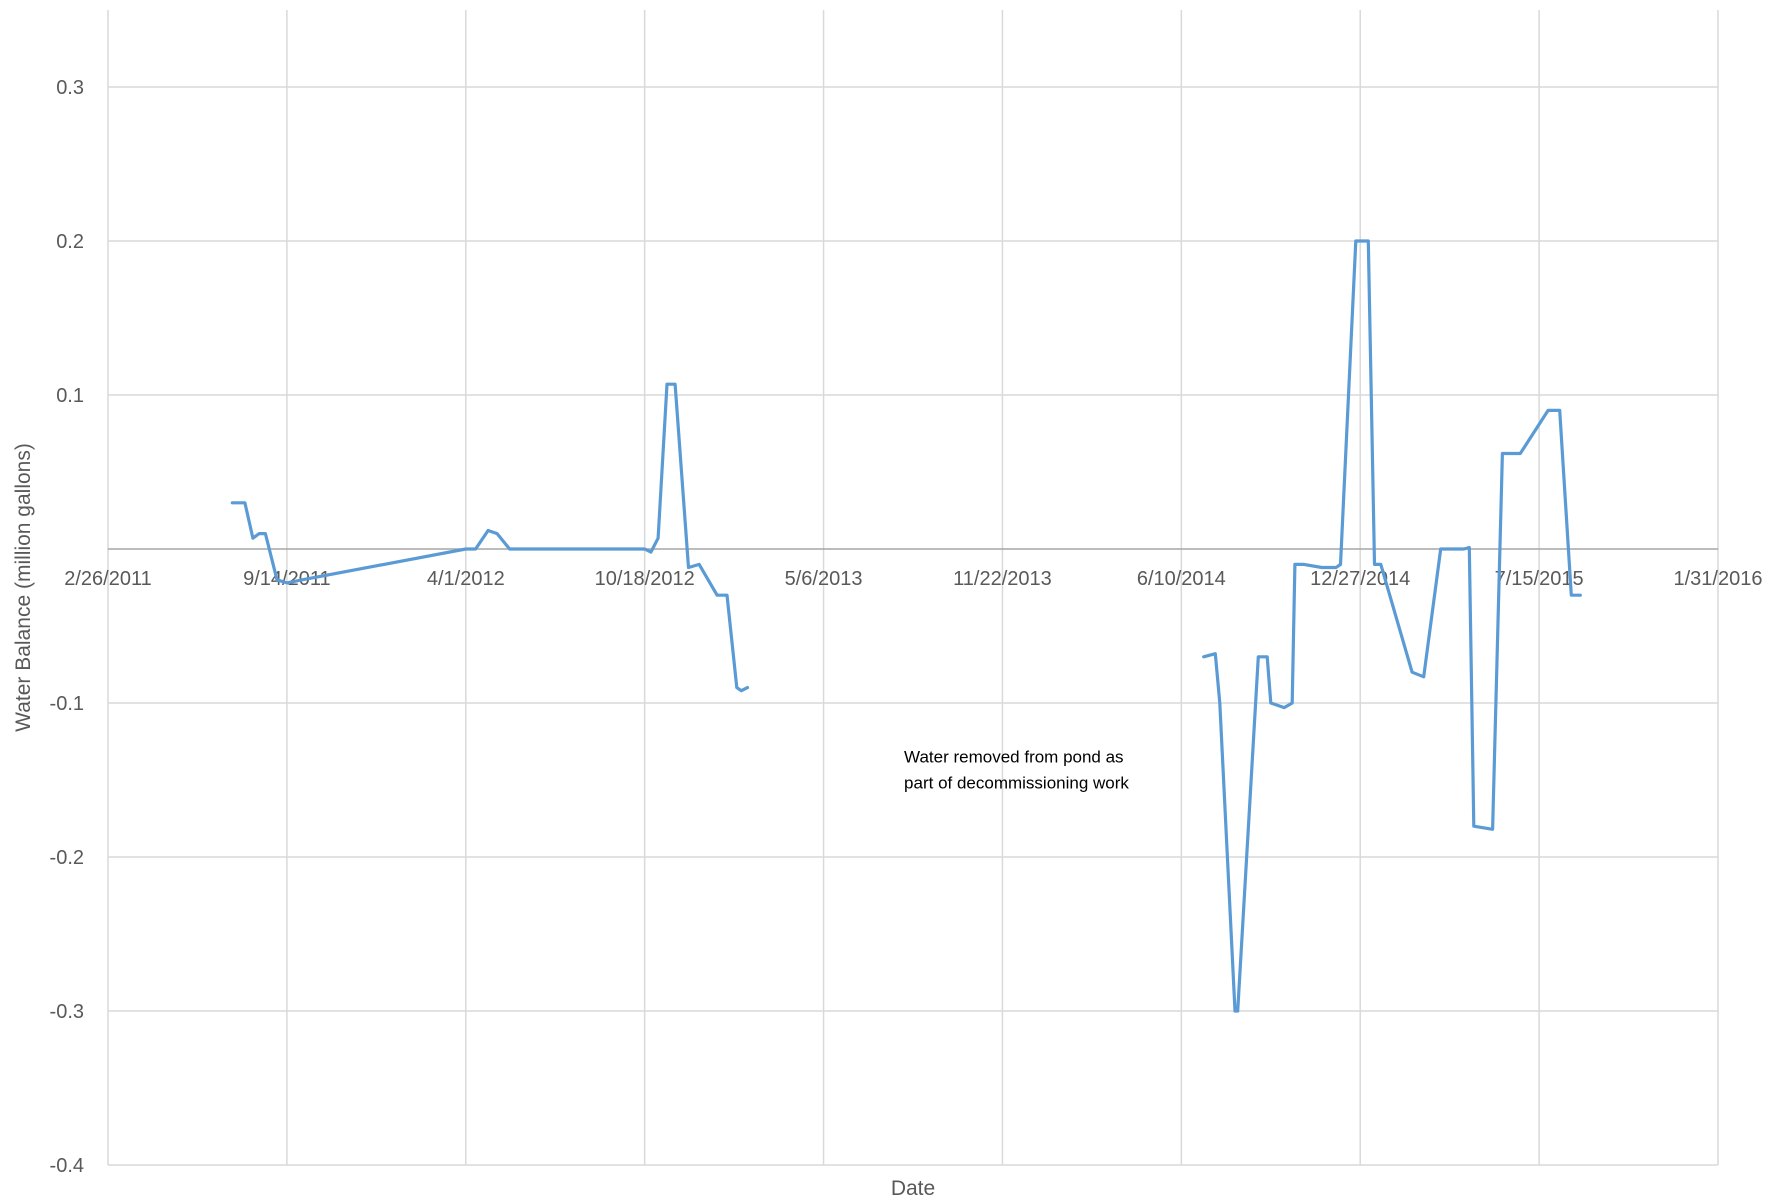 The height and width of the screenshot is (1201, 1782). What do you see at coordinates (1014, 756) in the screenshot?
I see `annotation-line: Water removed from pond as` at bounding box center [1014, 756].